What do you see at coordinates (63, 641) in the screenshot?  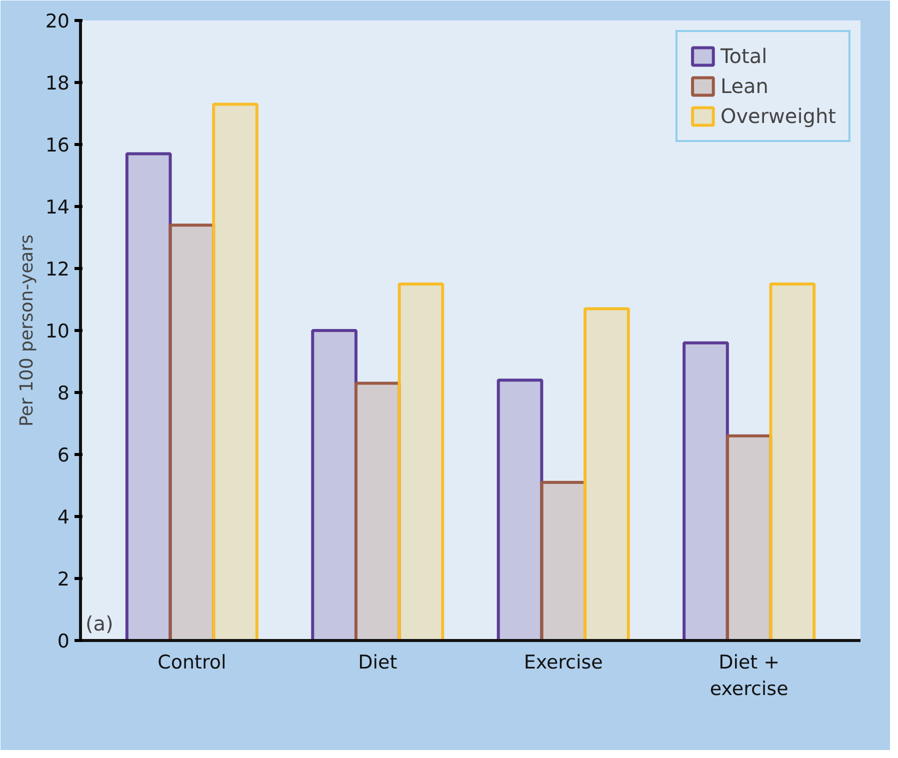 I see `y-tick-label: 0` at bounding box center [63, 641].